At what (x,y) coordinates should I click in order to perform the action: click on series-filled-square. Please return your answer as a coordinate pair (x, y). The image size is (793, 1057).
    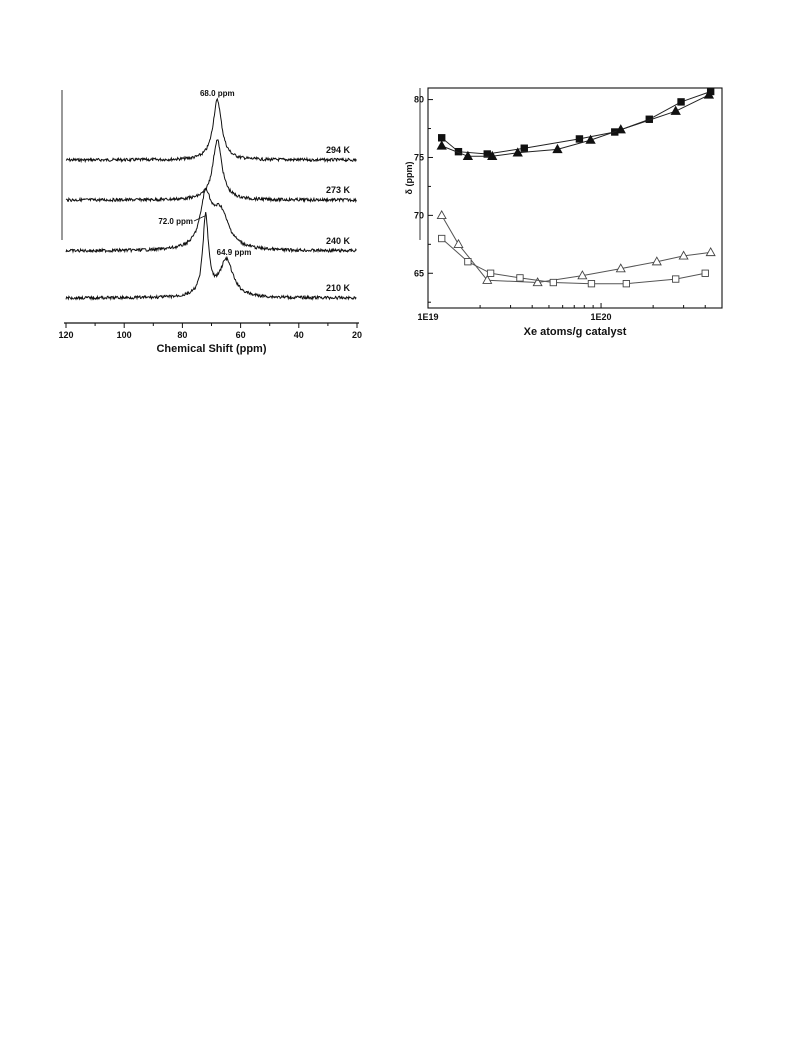
    Looking at the image, I should click on (576, 122).